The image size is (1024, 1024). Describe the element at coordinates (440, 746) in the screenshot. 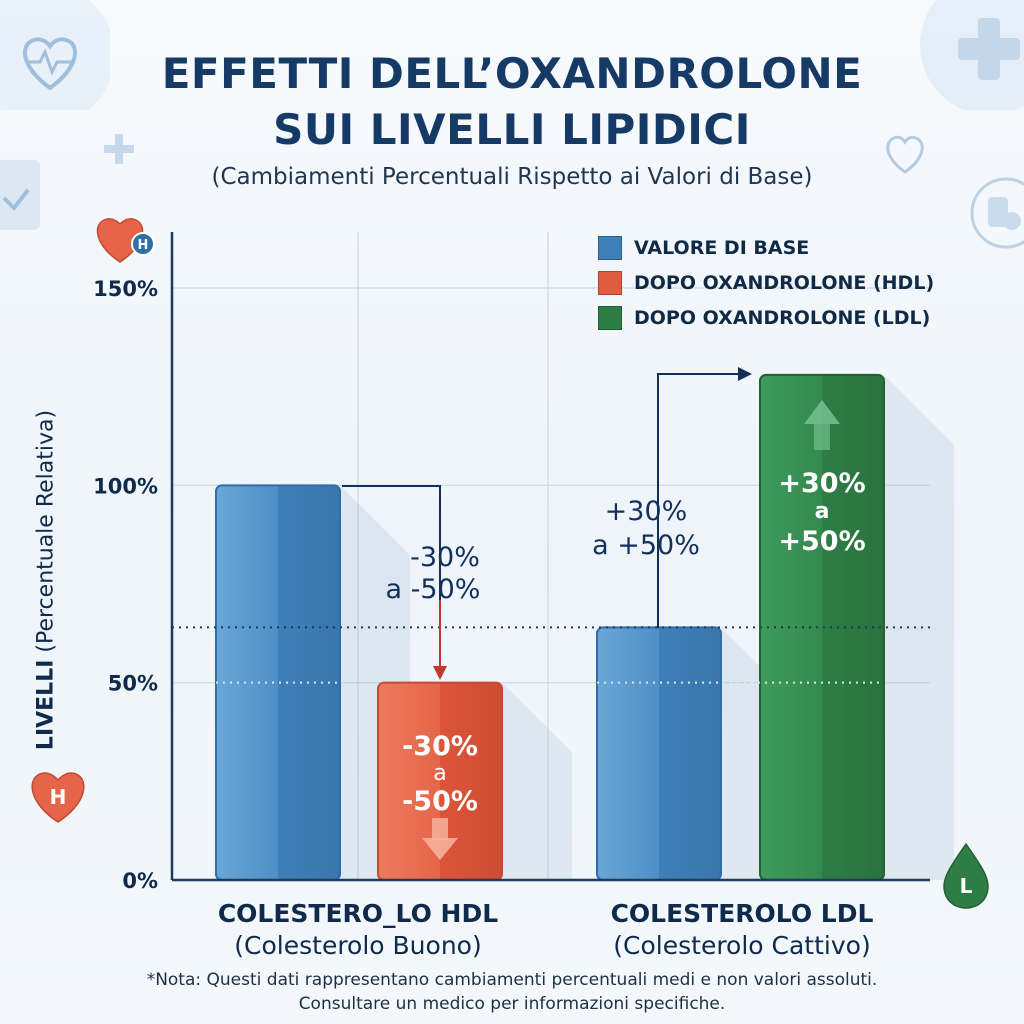

I see `hdl-bar-label-1: -30%` at that location.